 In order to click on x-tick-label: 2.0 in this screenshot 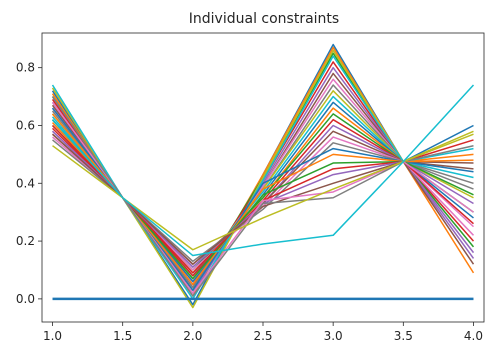, I will do `click(192, 336)`.